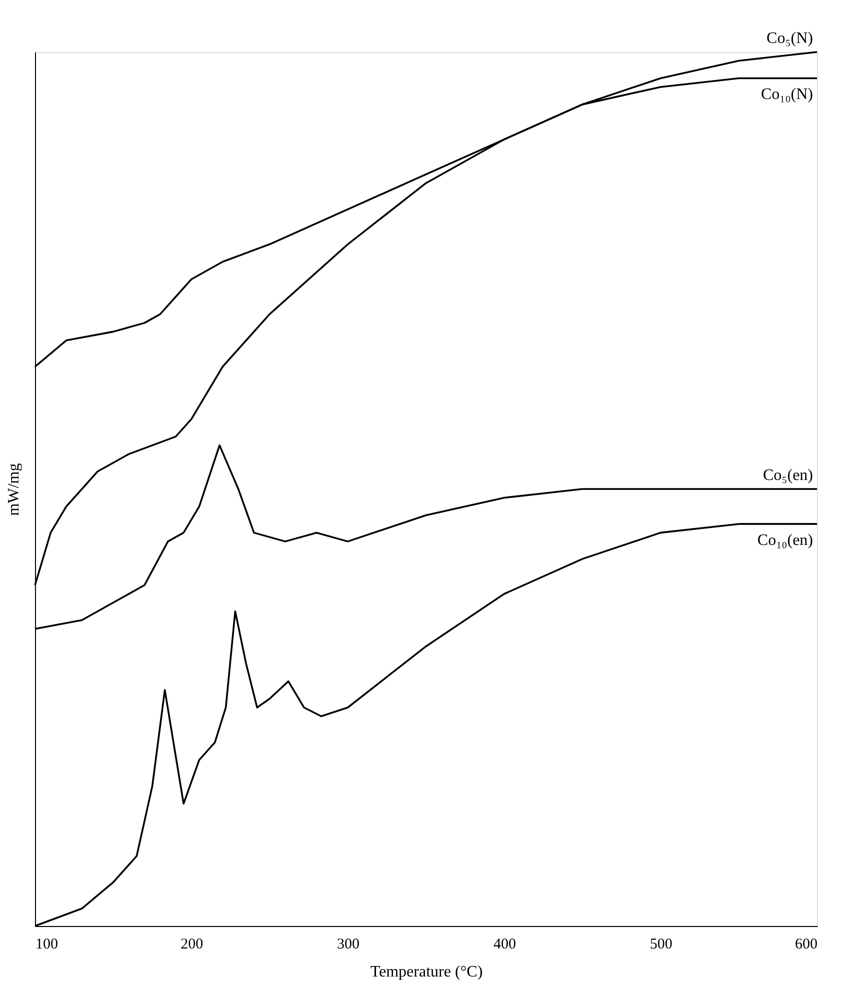 This screenshot has width=845, height=994. What do you see at coordinates (661, 944) in the screenshot?
I see `x-tick-label: 500` at bounding box center [661, 944].